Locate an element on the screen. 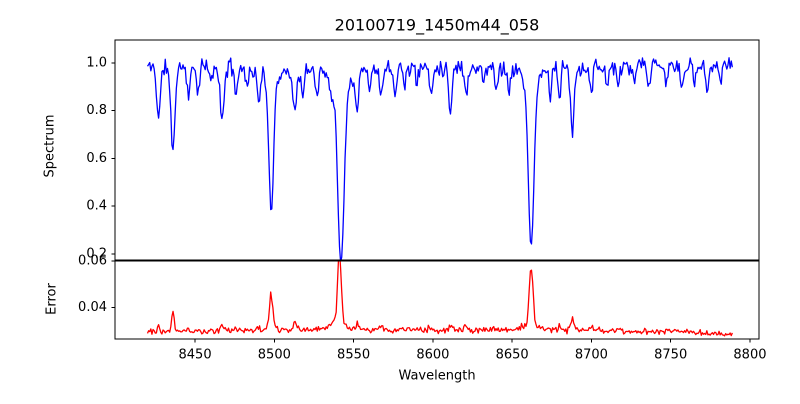 The image size is (800, 404). y-axis-label-spectrum: Spectrum is located at coordinates (50, 146).